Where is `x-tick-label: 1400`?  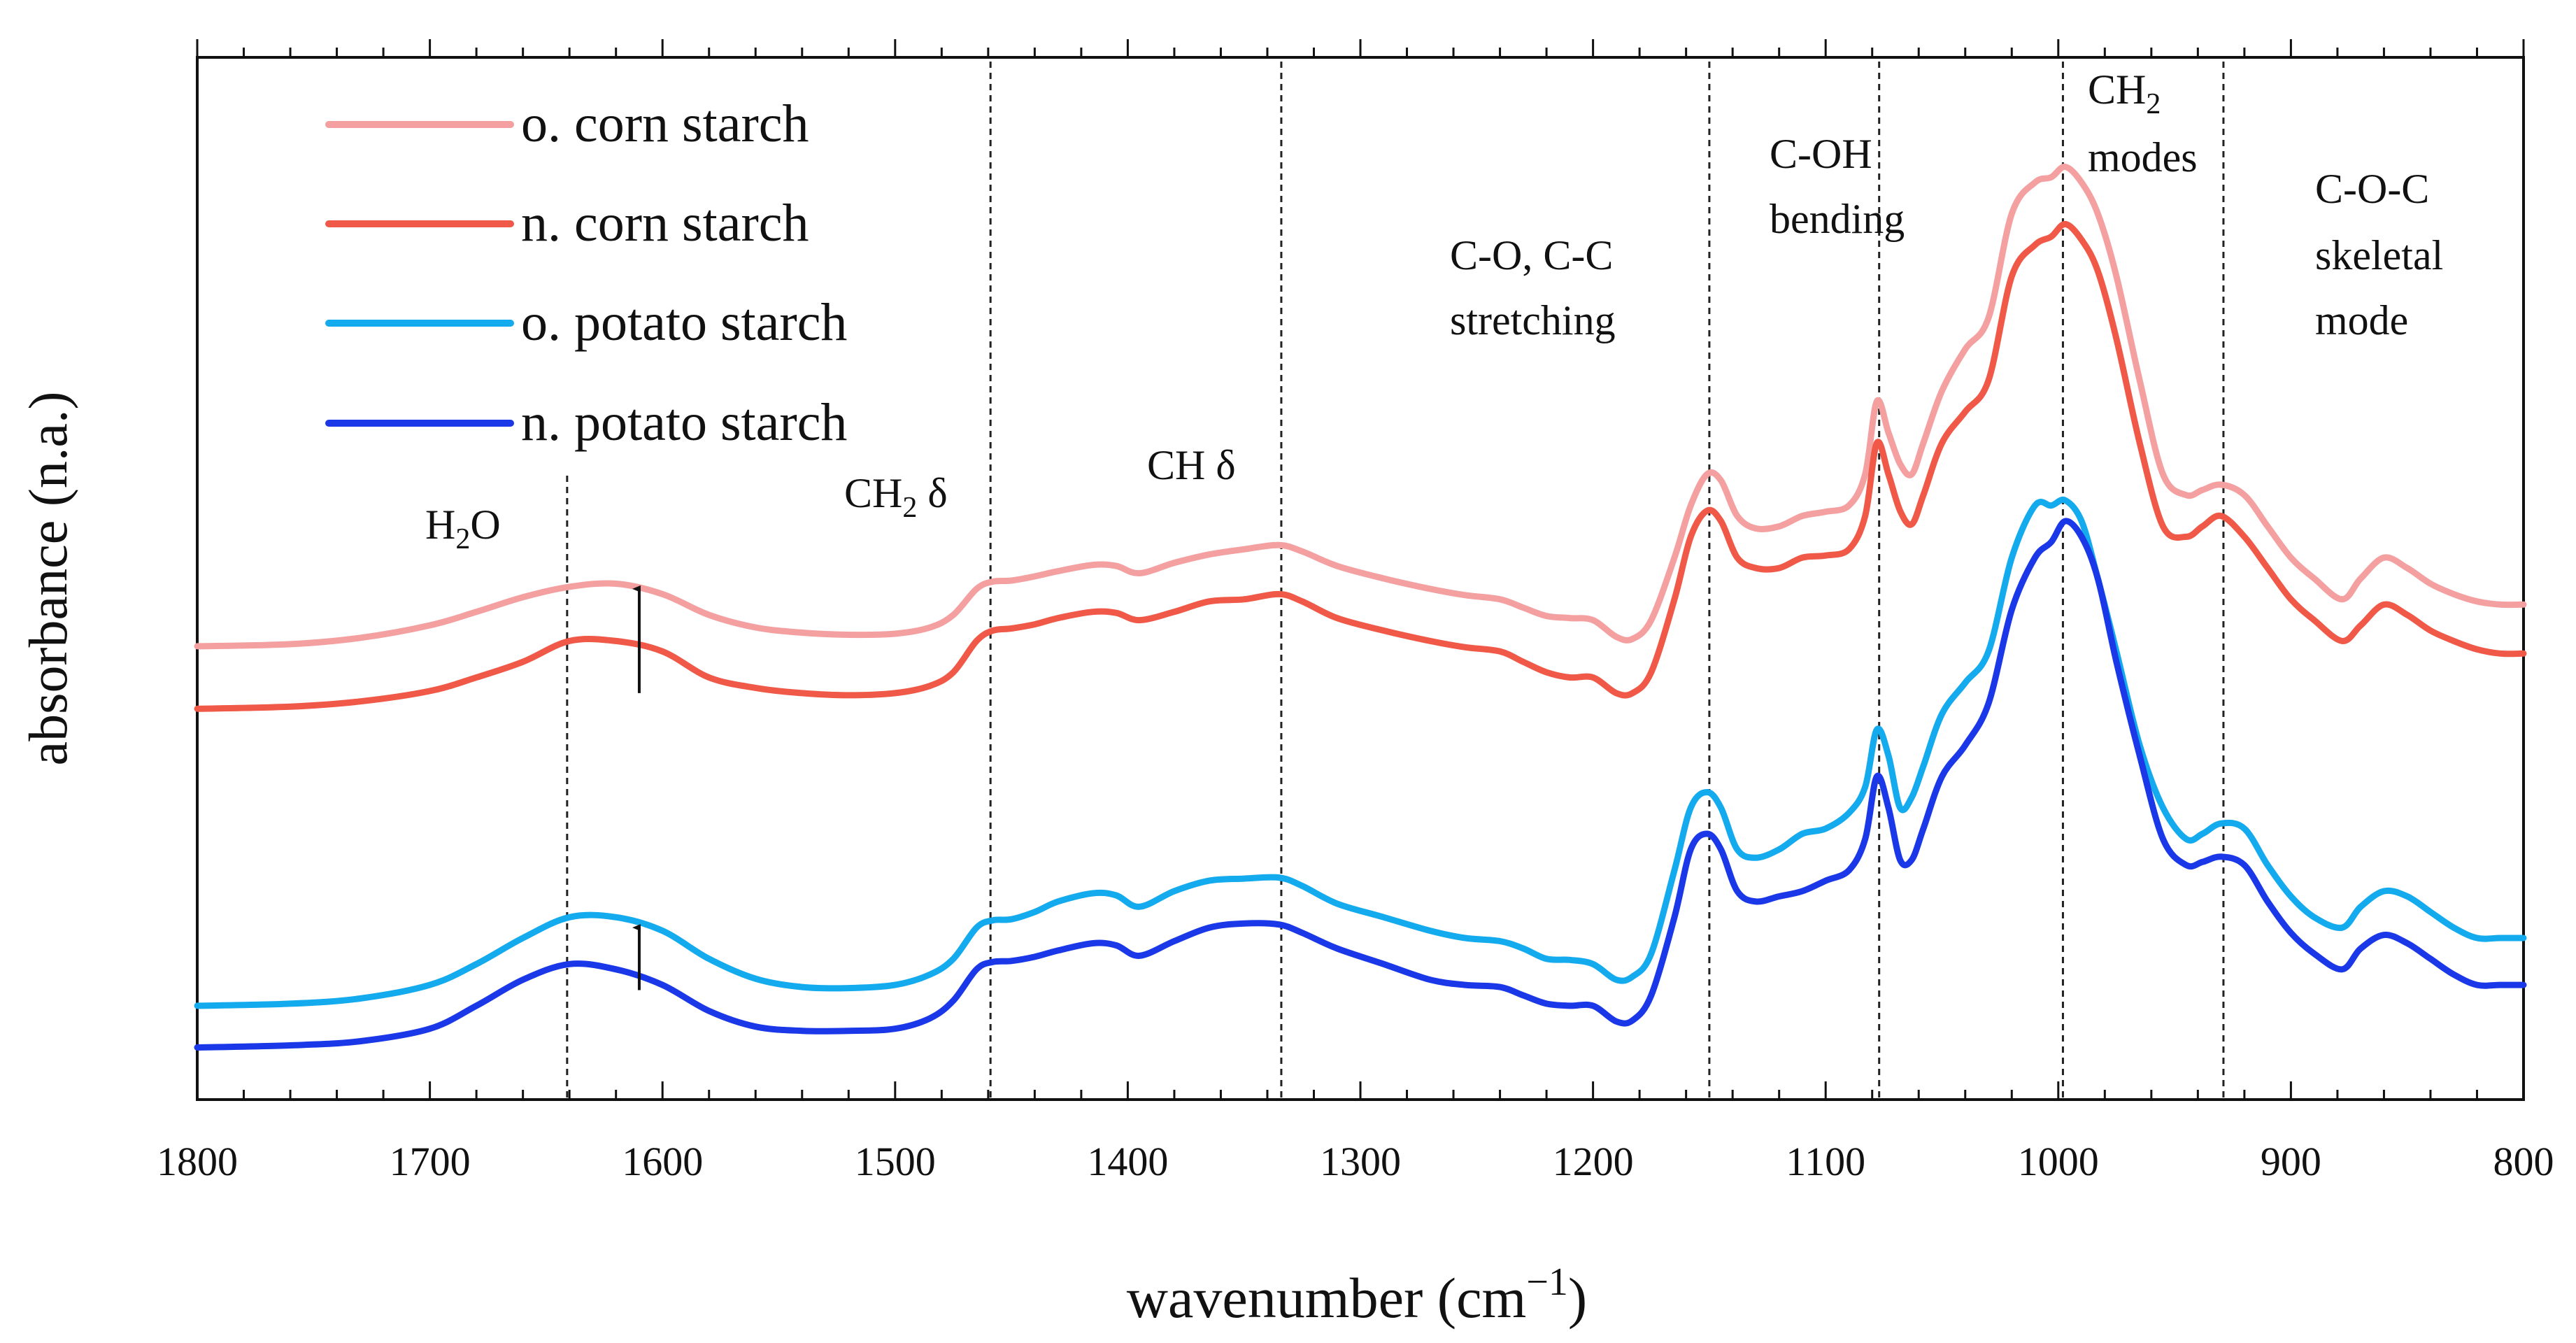 x-tick-label: 1400 is located at coordinates (1127, 1161).